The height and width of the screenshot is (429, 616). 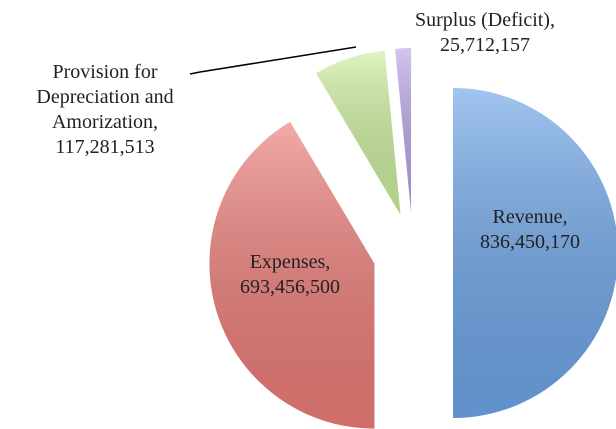 I want to click on slice-label: Expenses,, so click(x=290, y=262).